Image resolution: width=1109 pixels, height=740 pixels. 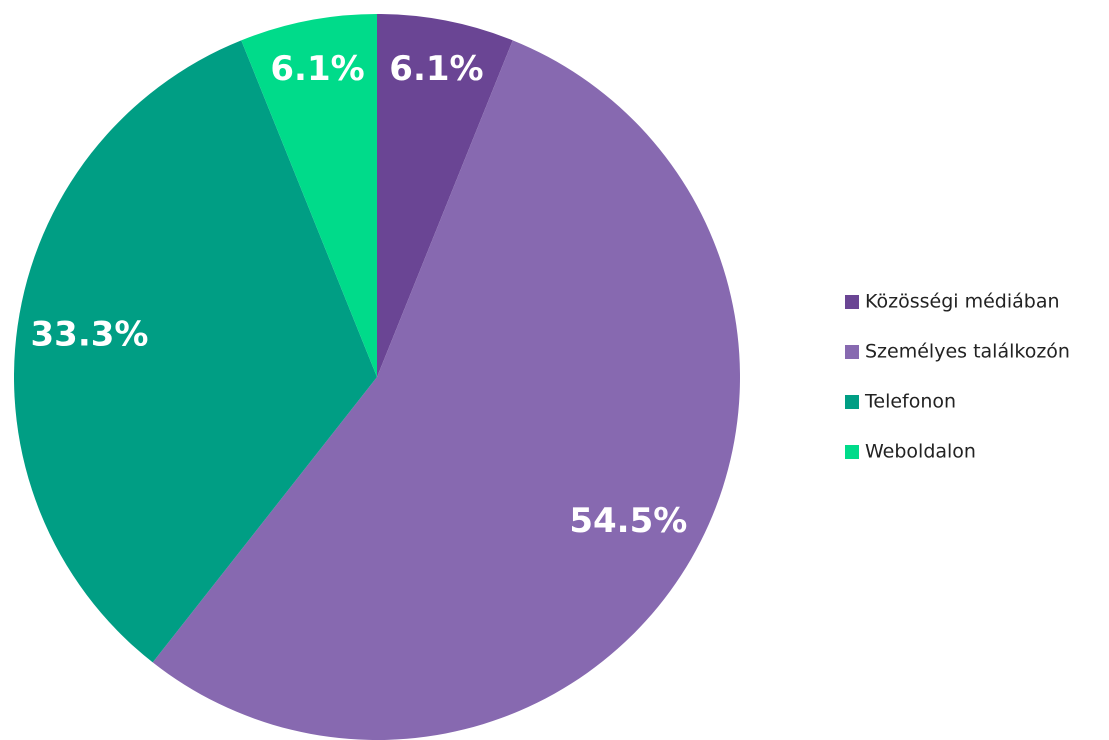 What do you see at coordinates (967, 352) in the screenshot?
I see `legend-label: Személyes találkozón` at bounding box center [967, 352].